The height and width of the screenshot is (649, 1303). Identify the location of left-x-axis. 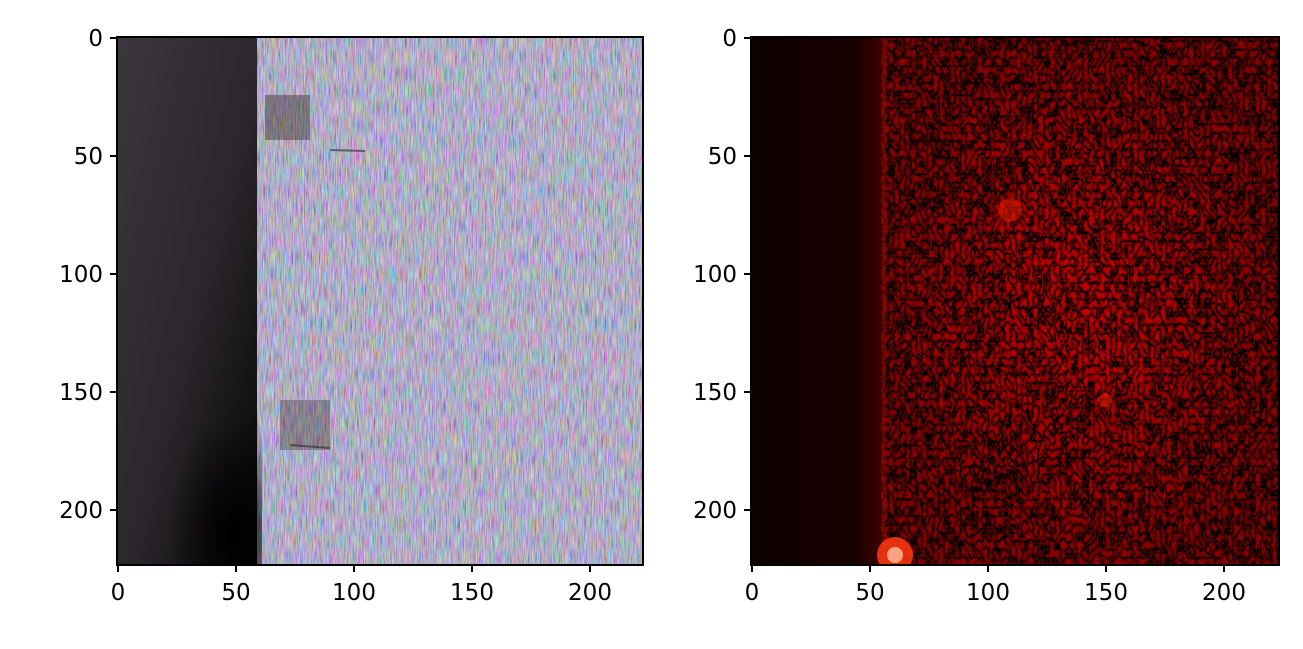
(354, 568).